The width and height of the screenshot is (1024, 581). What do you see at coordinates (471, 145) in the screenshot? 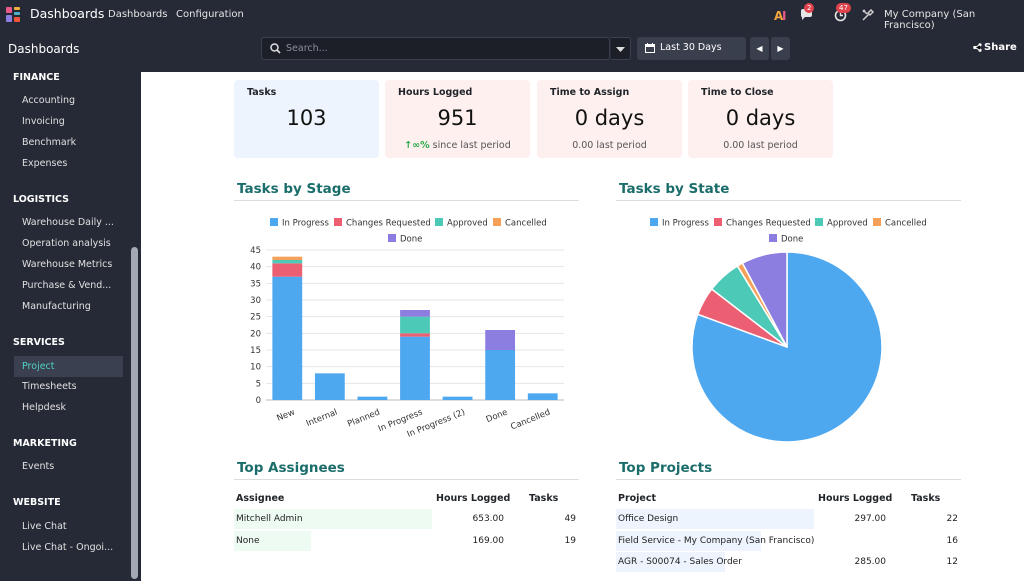
I see `kpi-sub-label: since last period` at bounding box center [471, 145].